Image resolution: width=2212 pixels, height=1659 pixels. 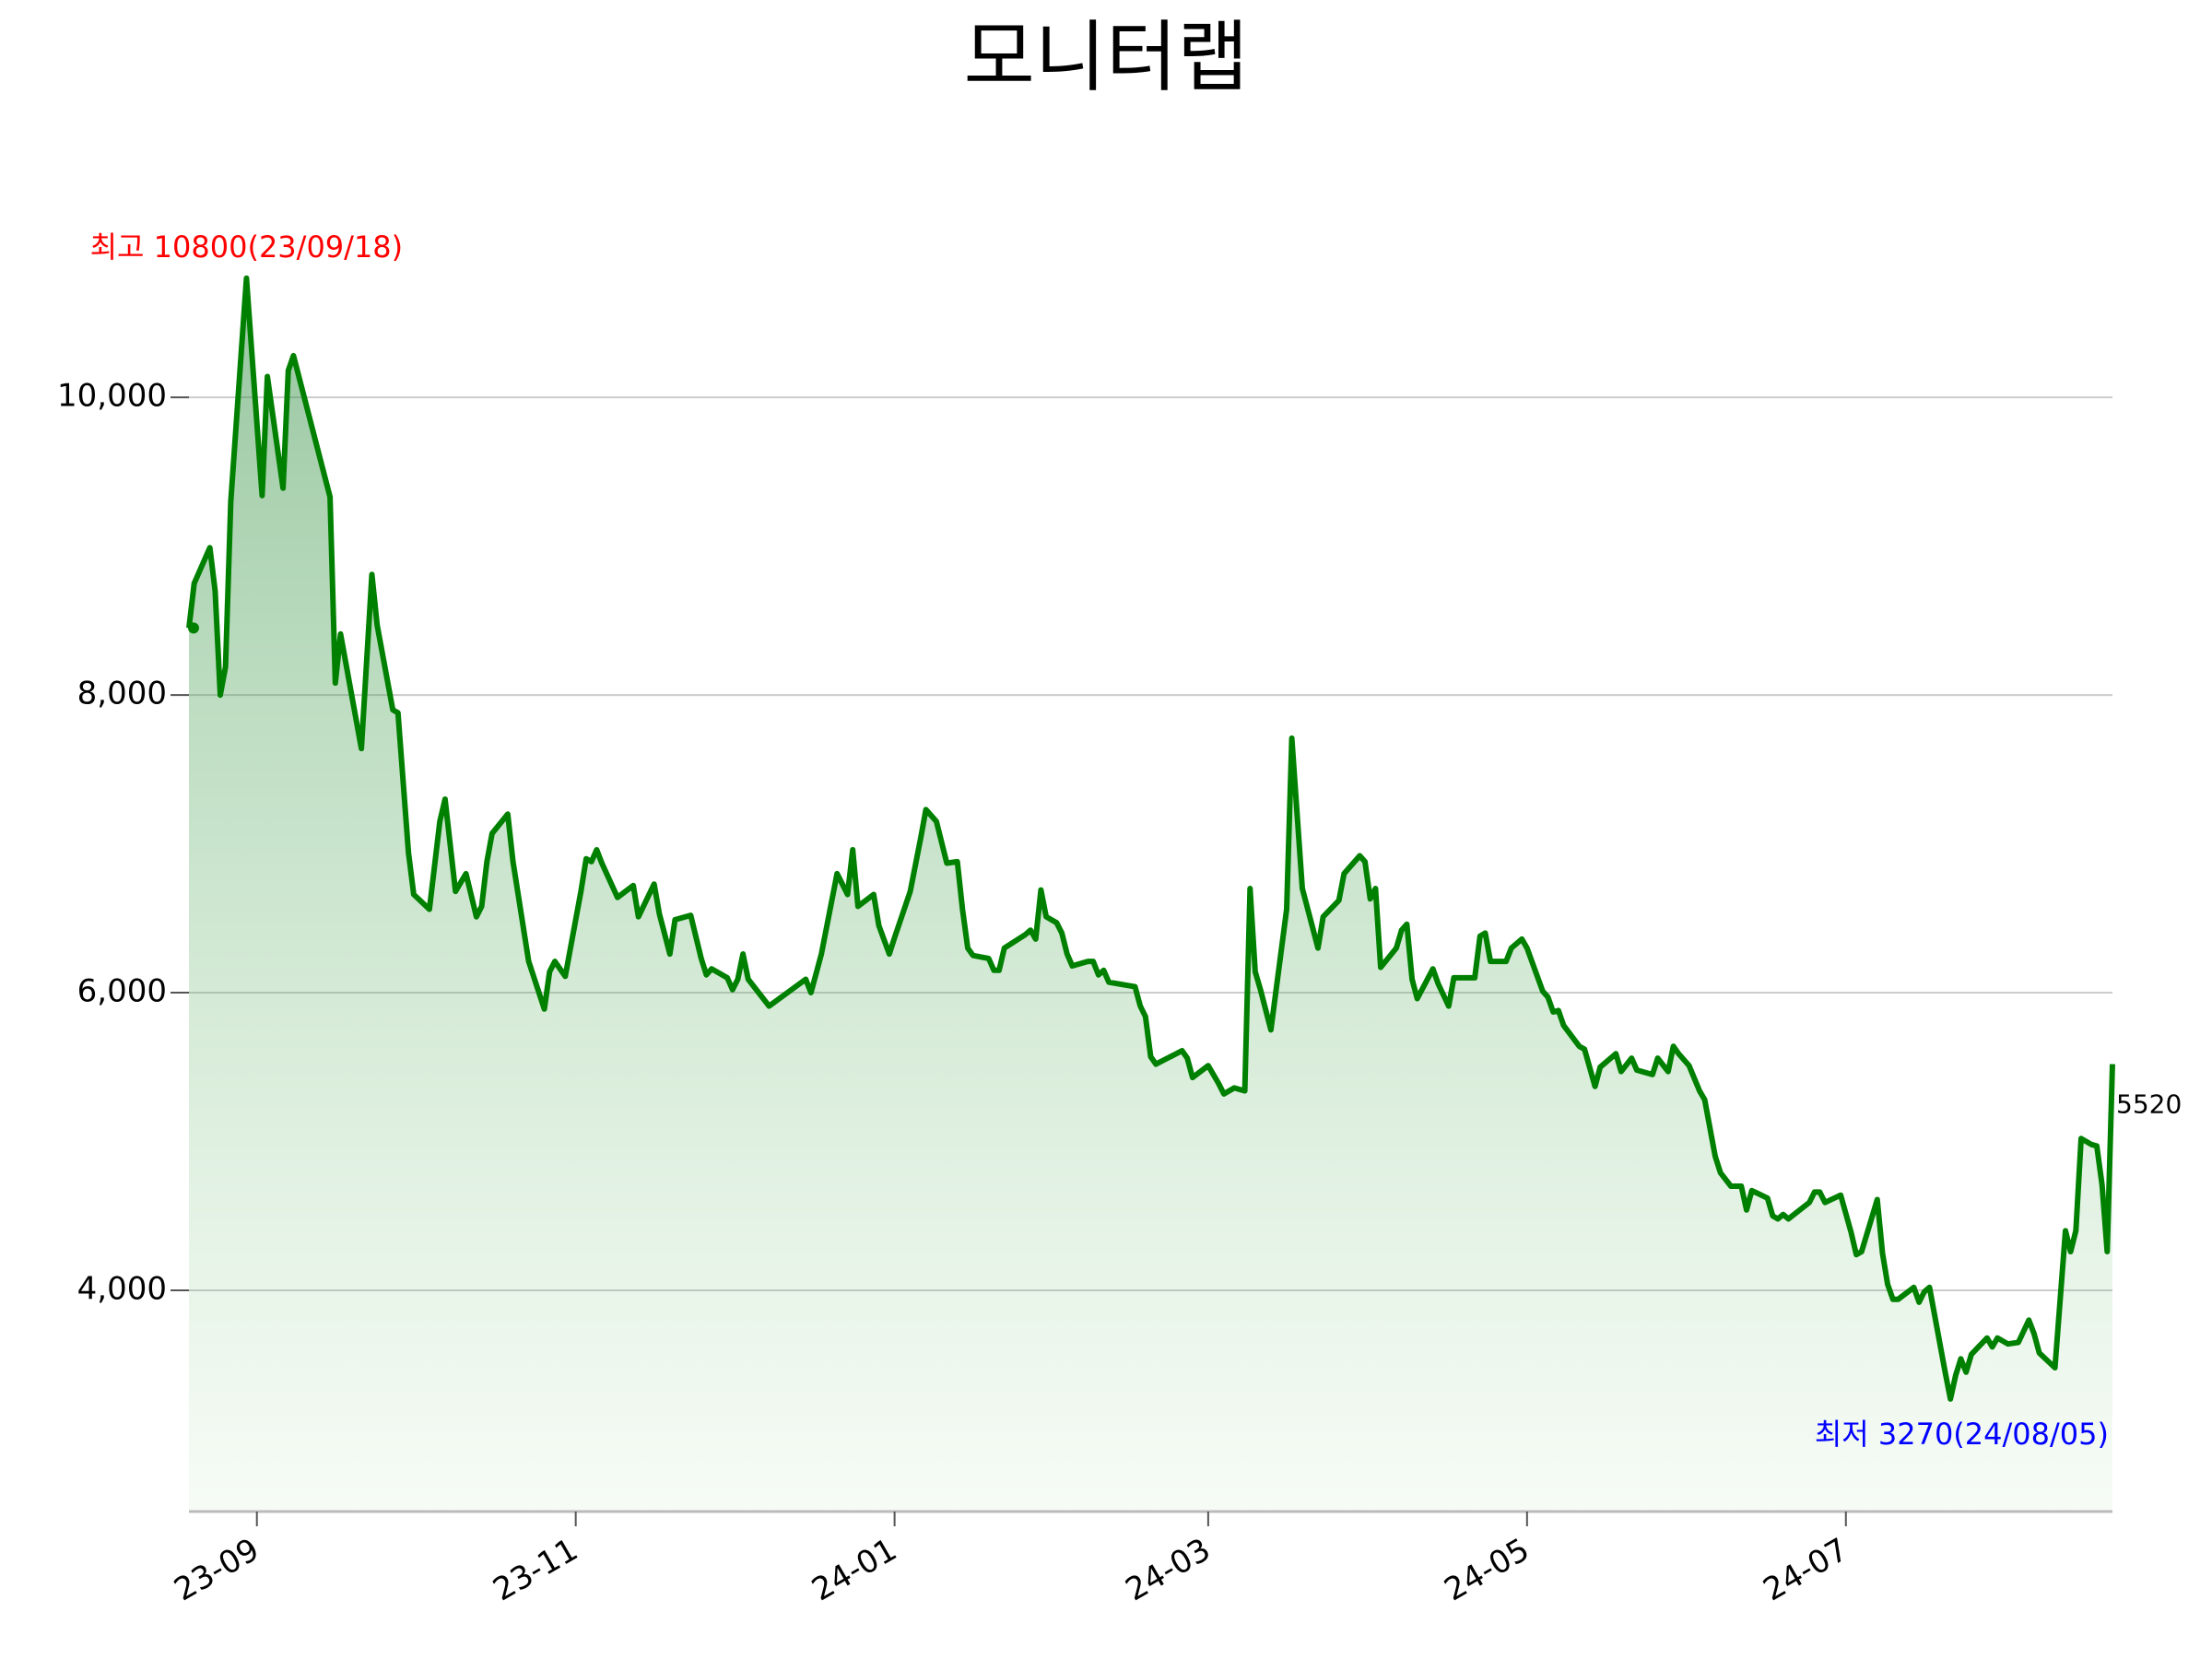 What do you see at coordinates (1805, 1569) in the screenshot?
I see `x-tick-label: 24-07` at bounding box center [1805, 1569].